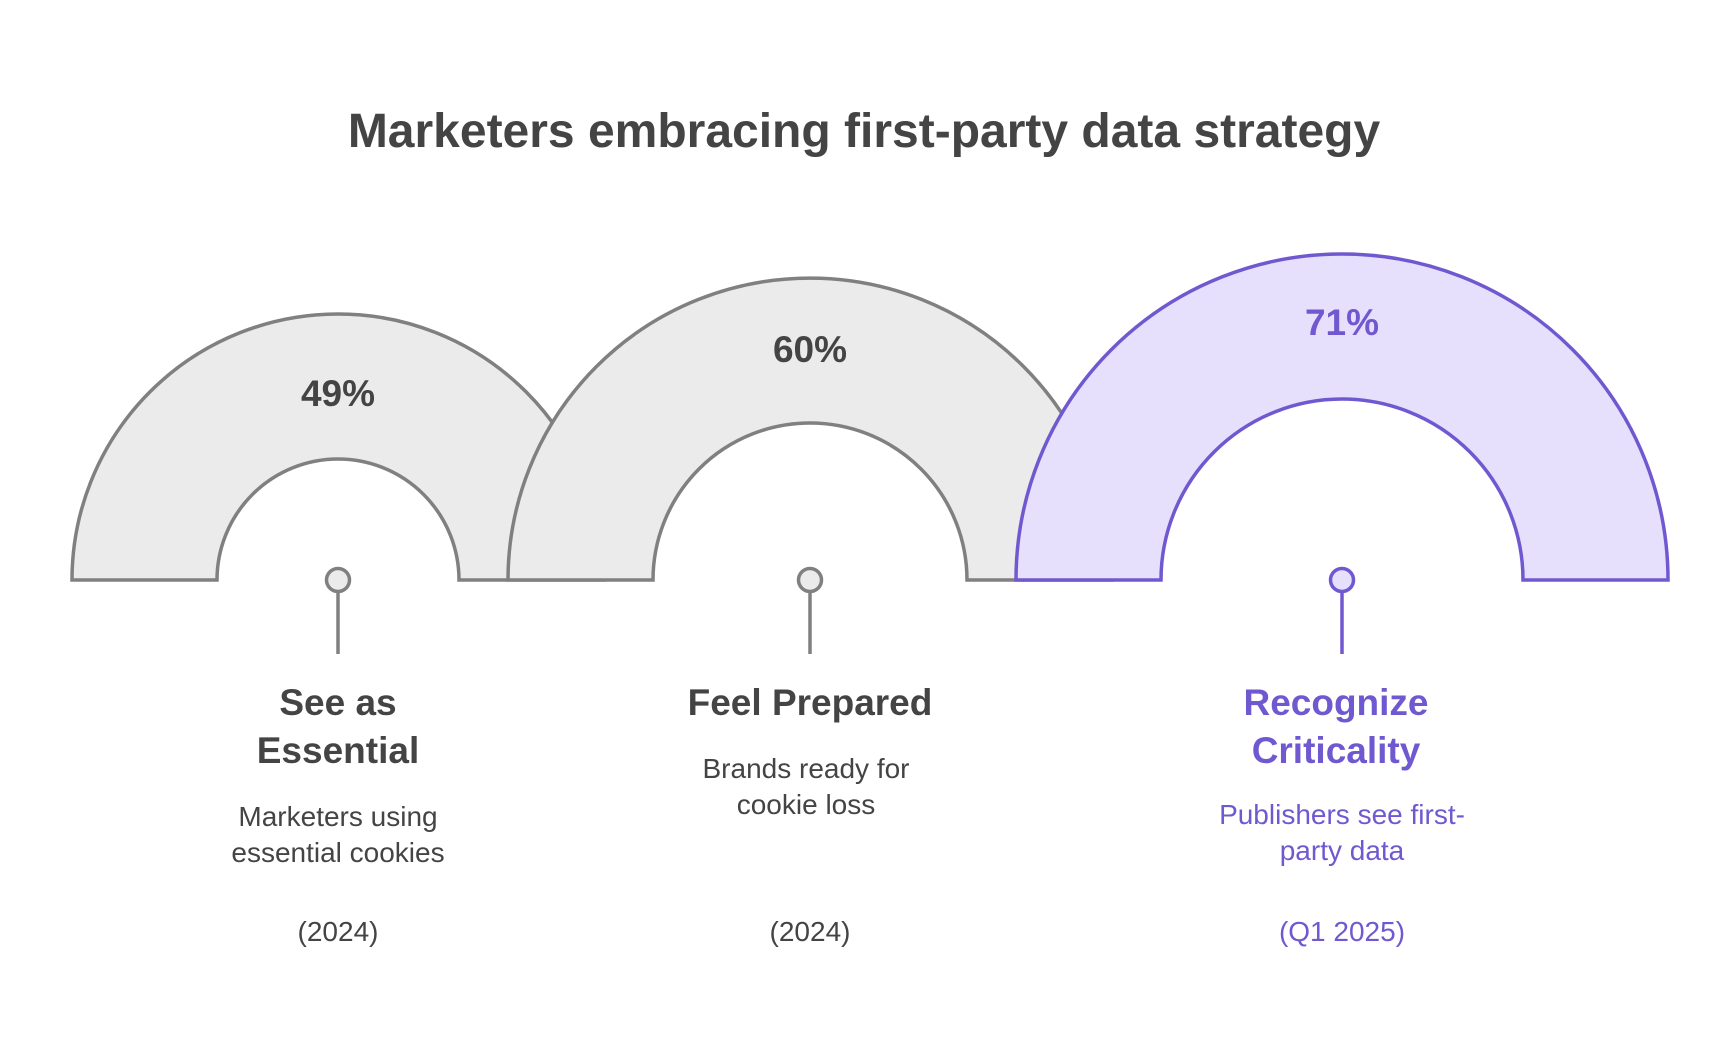 This screenshot has height=1056, width=1728. Describe the element at coordinates (810, 349) in the screenshot. I see `percent-label: 60%` at that location.